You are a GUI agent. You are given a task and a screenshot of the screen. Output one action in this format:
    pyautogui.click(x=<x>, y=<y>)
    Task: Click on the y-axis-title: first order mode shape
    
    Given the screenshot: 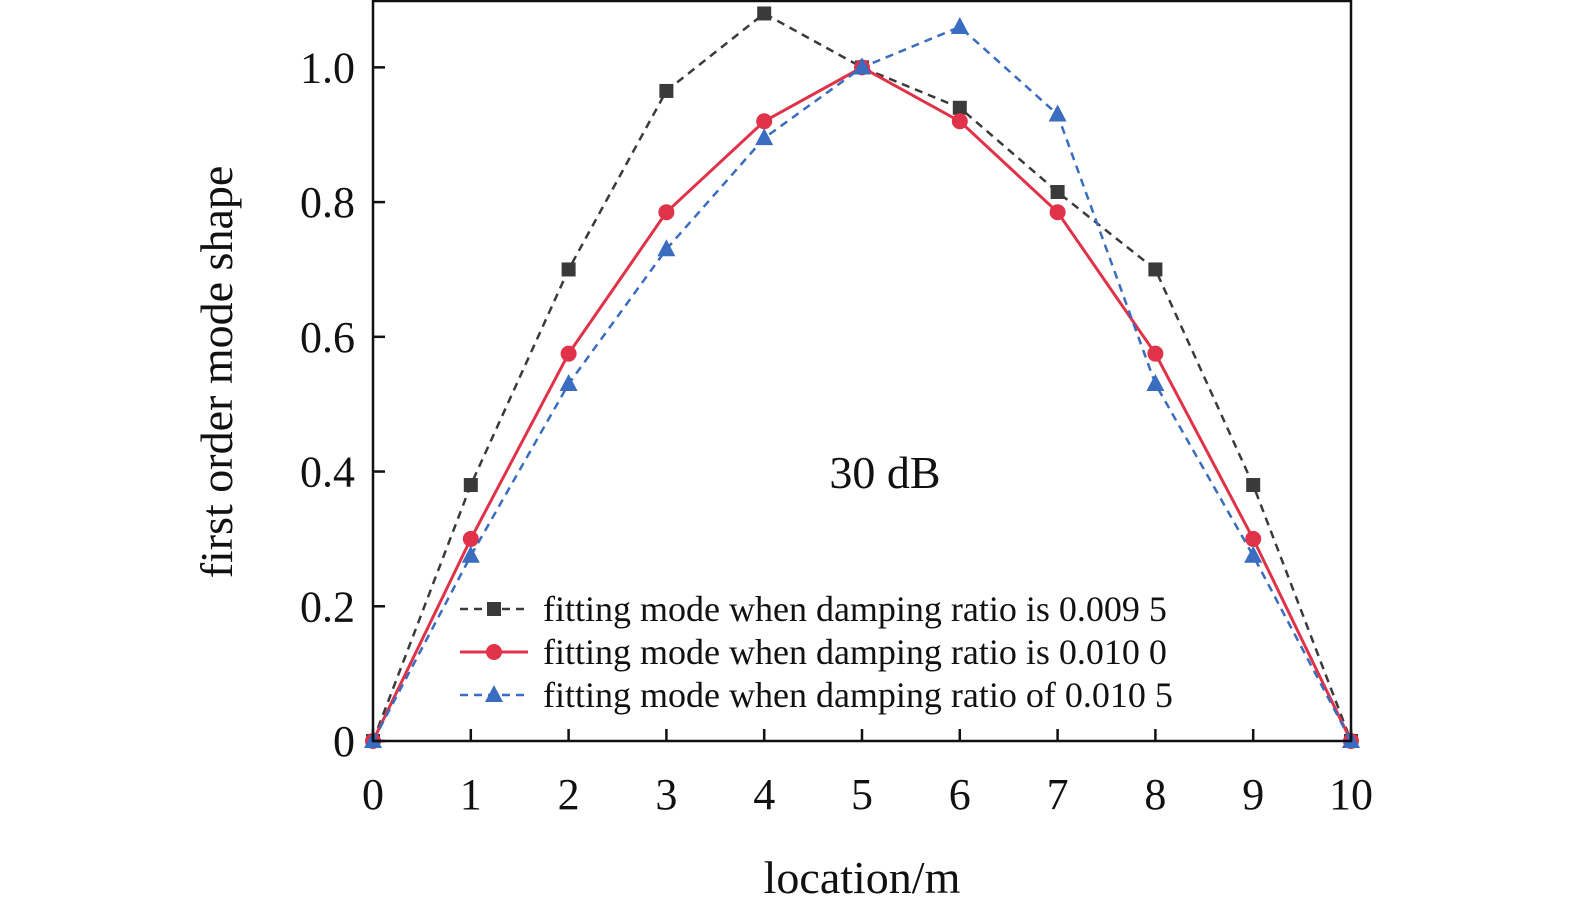 What is the action you would take?
    pyautogui.click(x=216, y=372)
    